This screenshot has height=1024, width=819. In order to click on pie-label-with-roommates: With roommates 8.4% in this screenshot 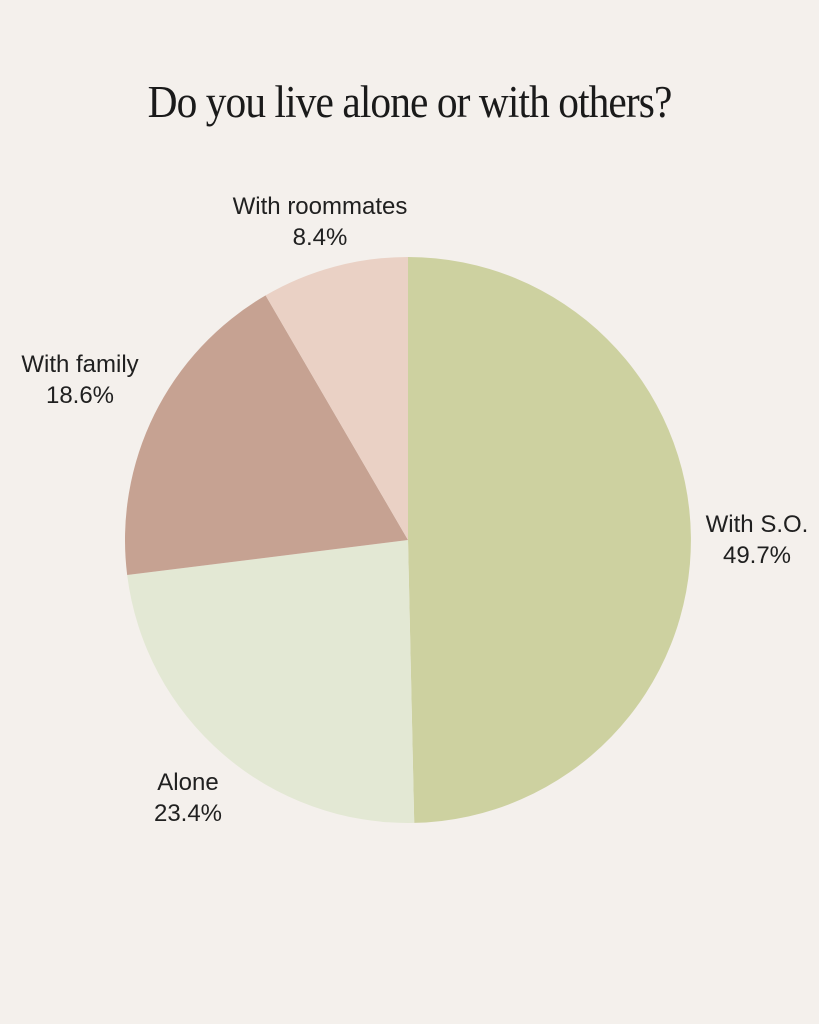, I will do `click(320, 222)`.